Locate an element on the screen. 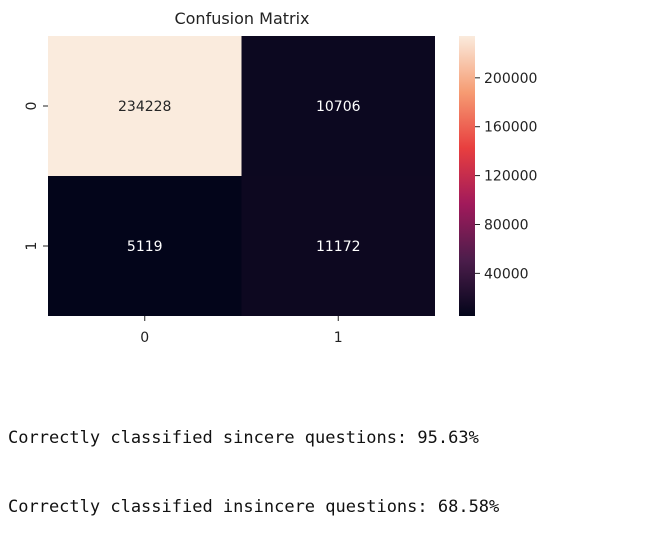 Image resolution: width=653 pixels, height=542 pixels. cell-value-label-1-0: 5119 is located at coordinates (145, 247).